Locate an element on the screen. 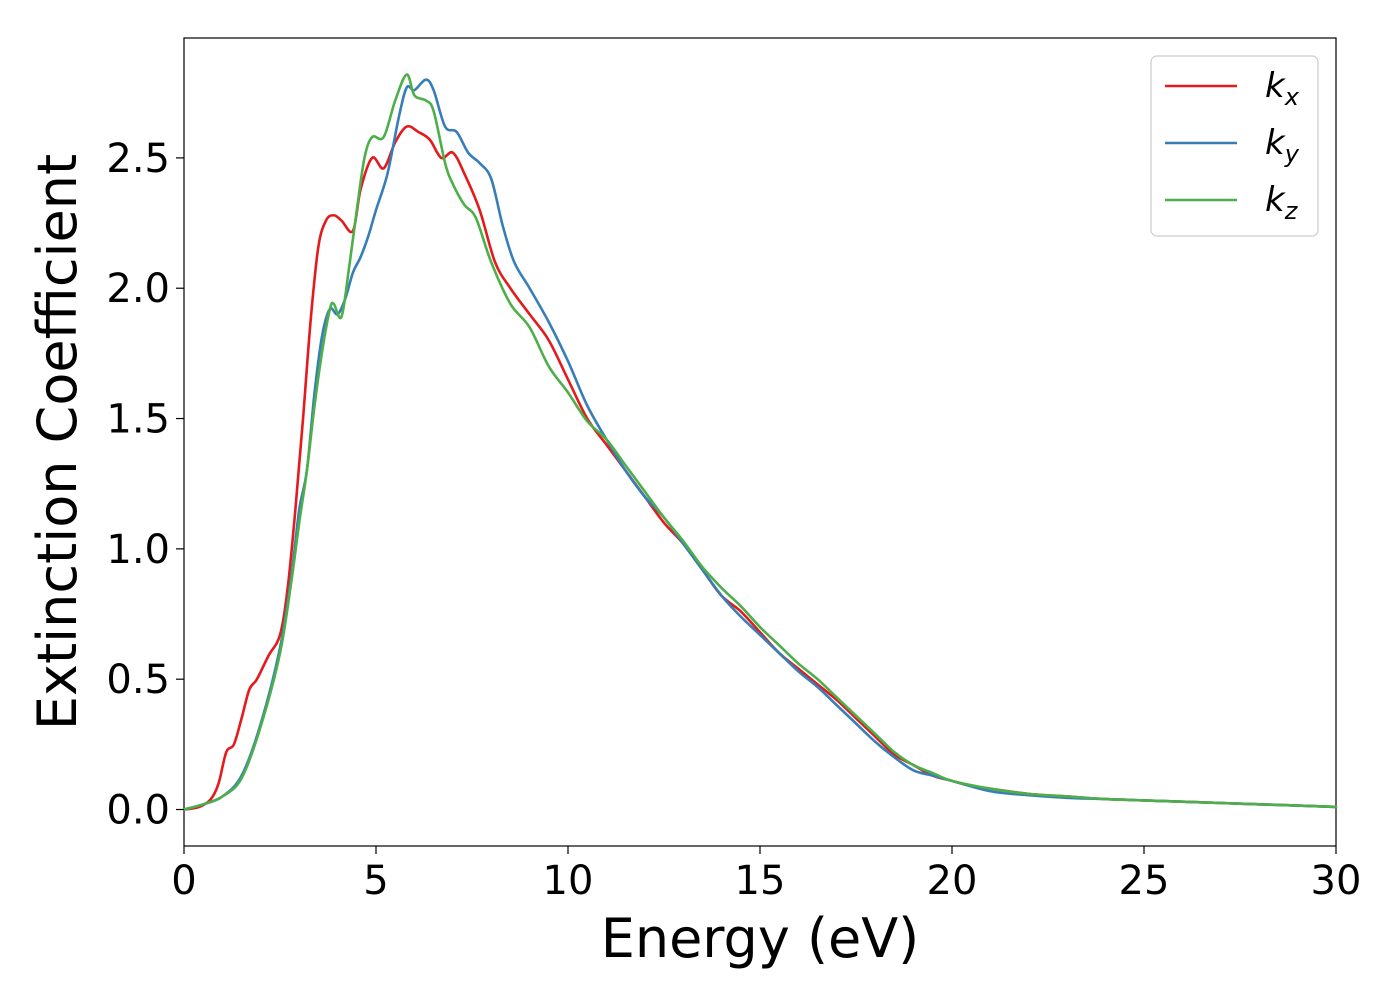 This screenshot has height=1000, width=1400. y-axis-ticks: 0.0 0.5 1.0 1.5 2.0 2.5 is located at coordinates (145, 485).